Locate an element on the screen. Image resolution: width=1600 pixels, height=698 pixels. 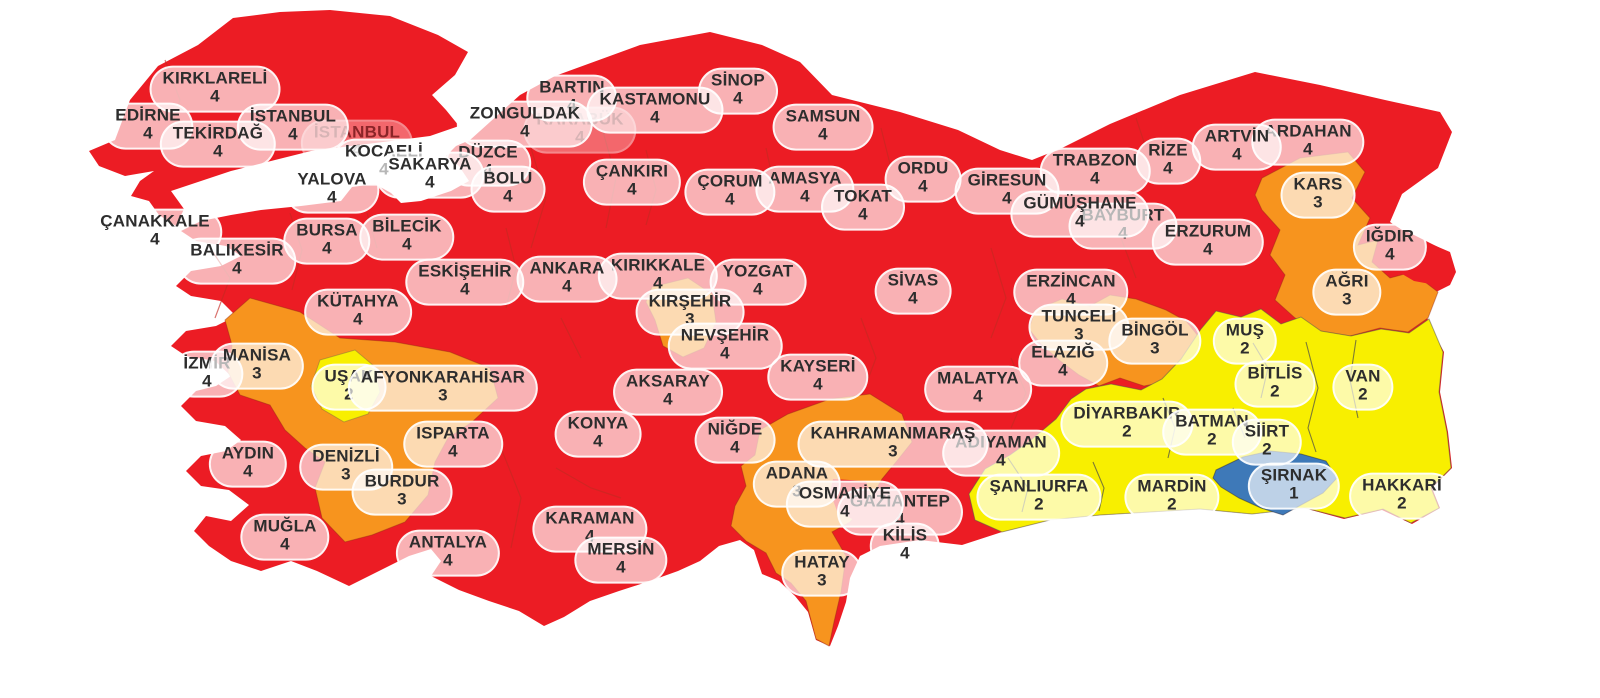
province-label: KASTAMONU 4 is located at coordinates (655, 110).